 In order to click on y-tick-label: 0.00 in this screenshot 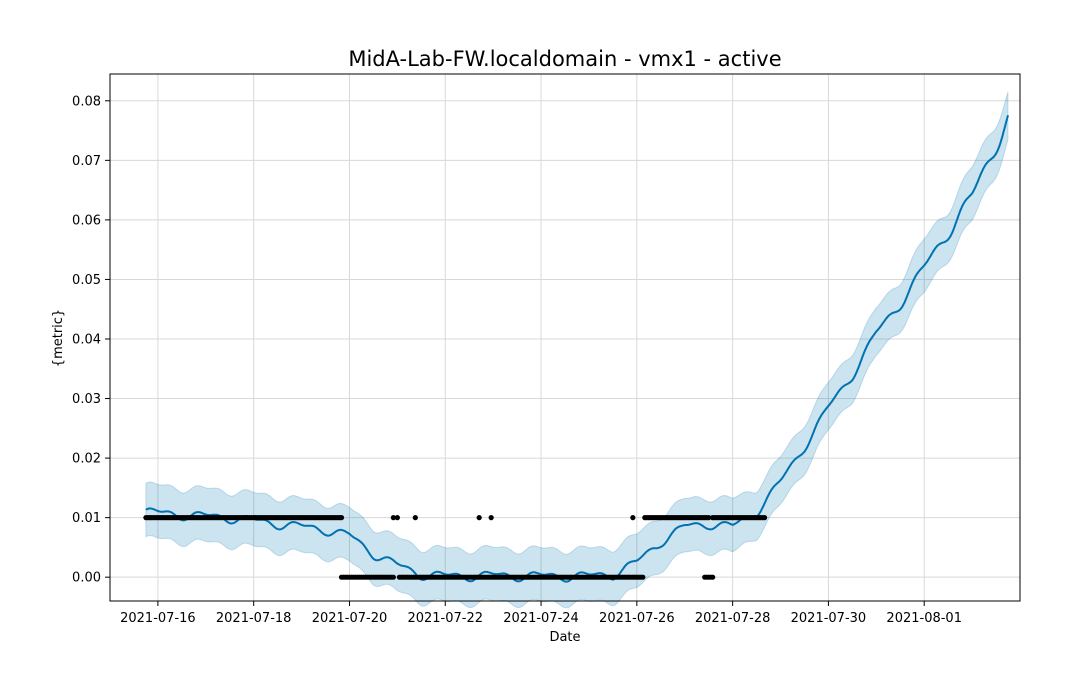, I will do `click(86, 578)`.